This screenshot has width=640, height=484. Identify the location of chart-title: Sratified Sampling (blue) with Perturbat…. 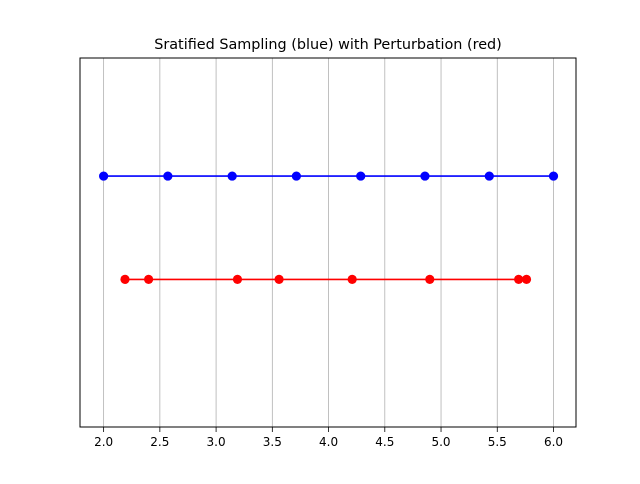
(328, 45).